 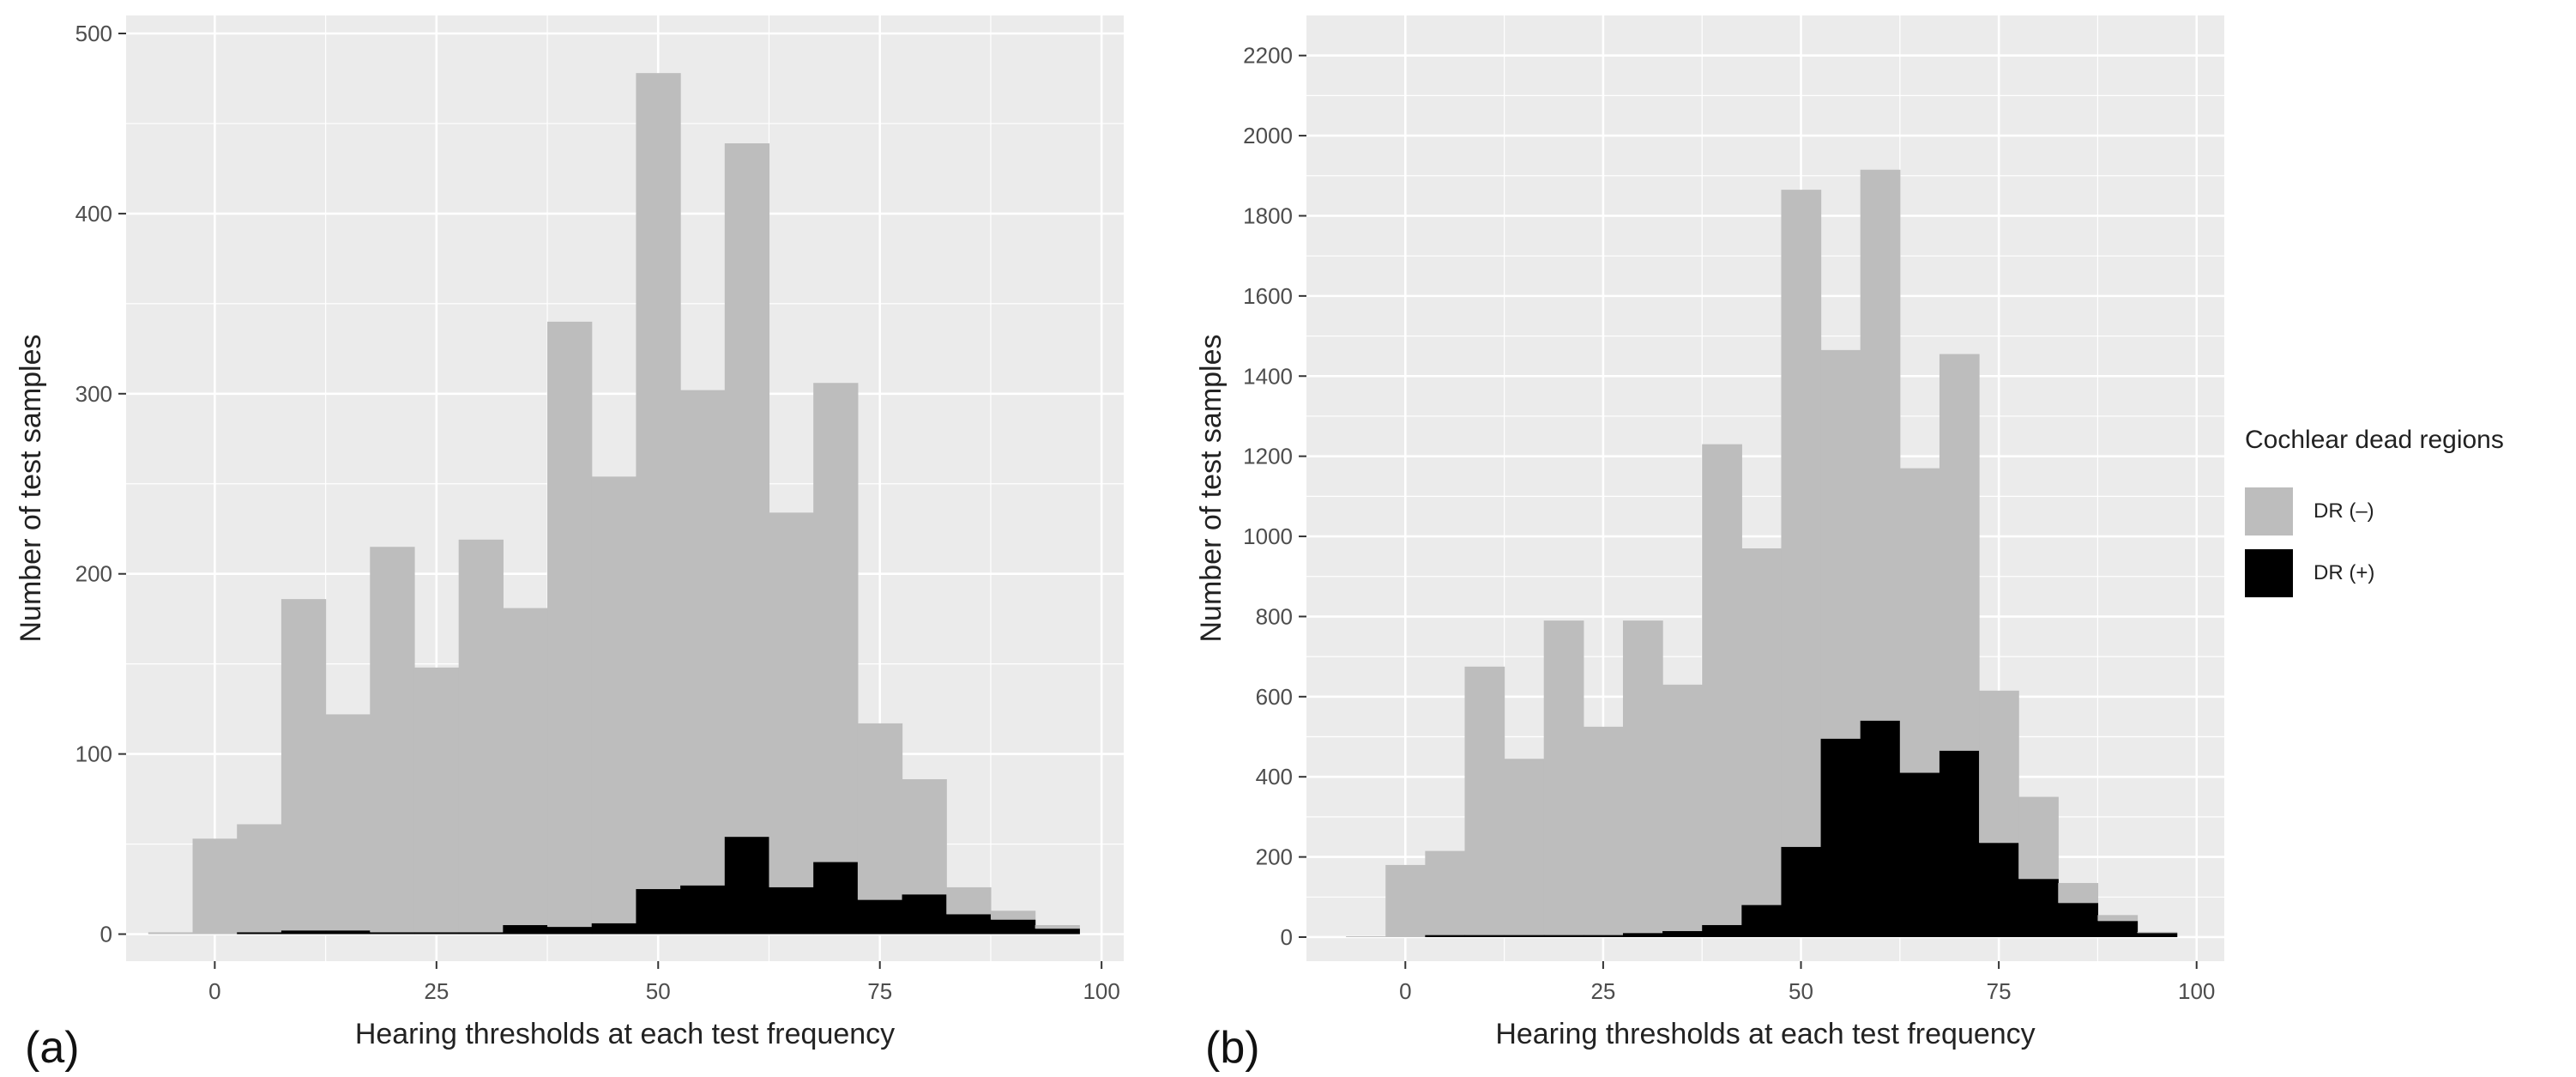 What do you see at coordinates (2344, 511) in the screenshot?
I see `legend-label-dr-negative: DR (–)` at bounding box center [2344, 511].